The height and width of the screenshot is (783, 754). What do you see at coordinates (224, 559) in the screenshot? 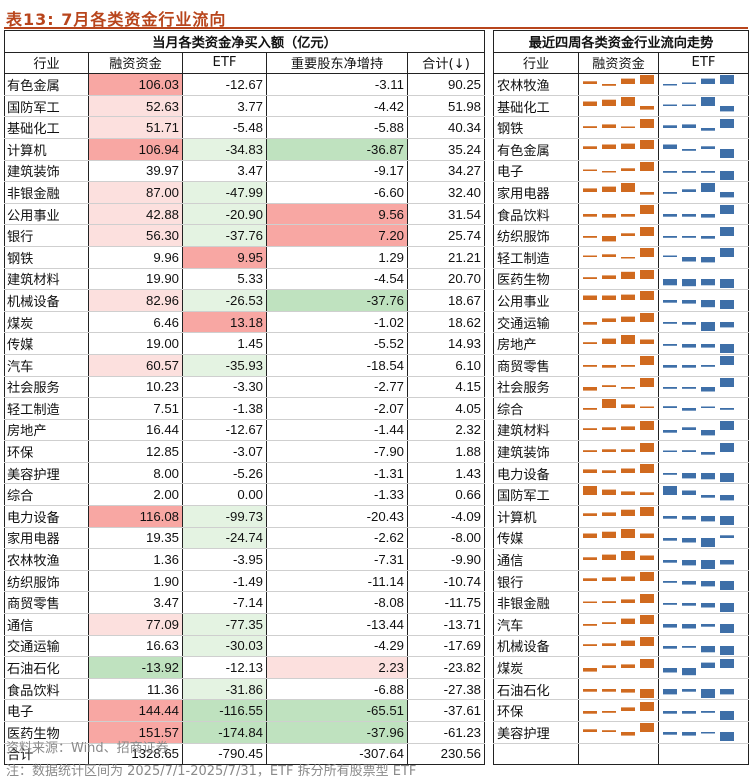
I see `etf-cell: -3.95` at bounding box center [224, 559].